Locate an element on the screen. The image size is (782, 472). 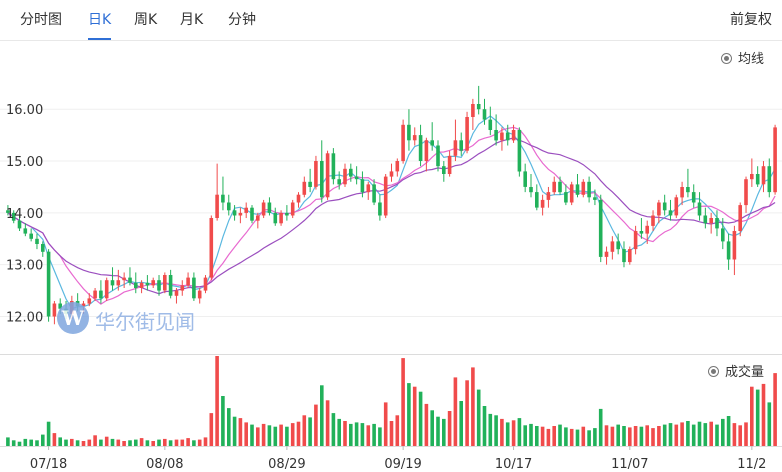
tab-1: 日K is located at coordinates (100, 20).